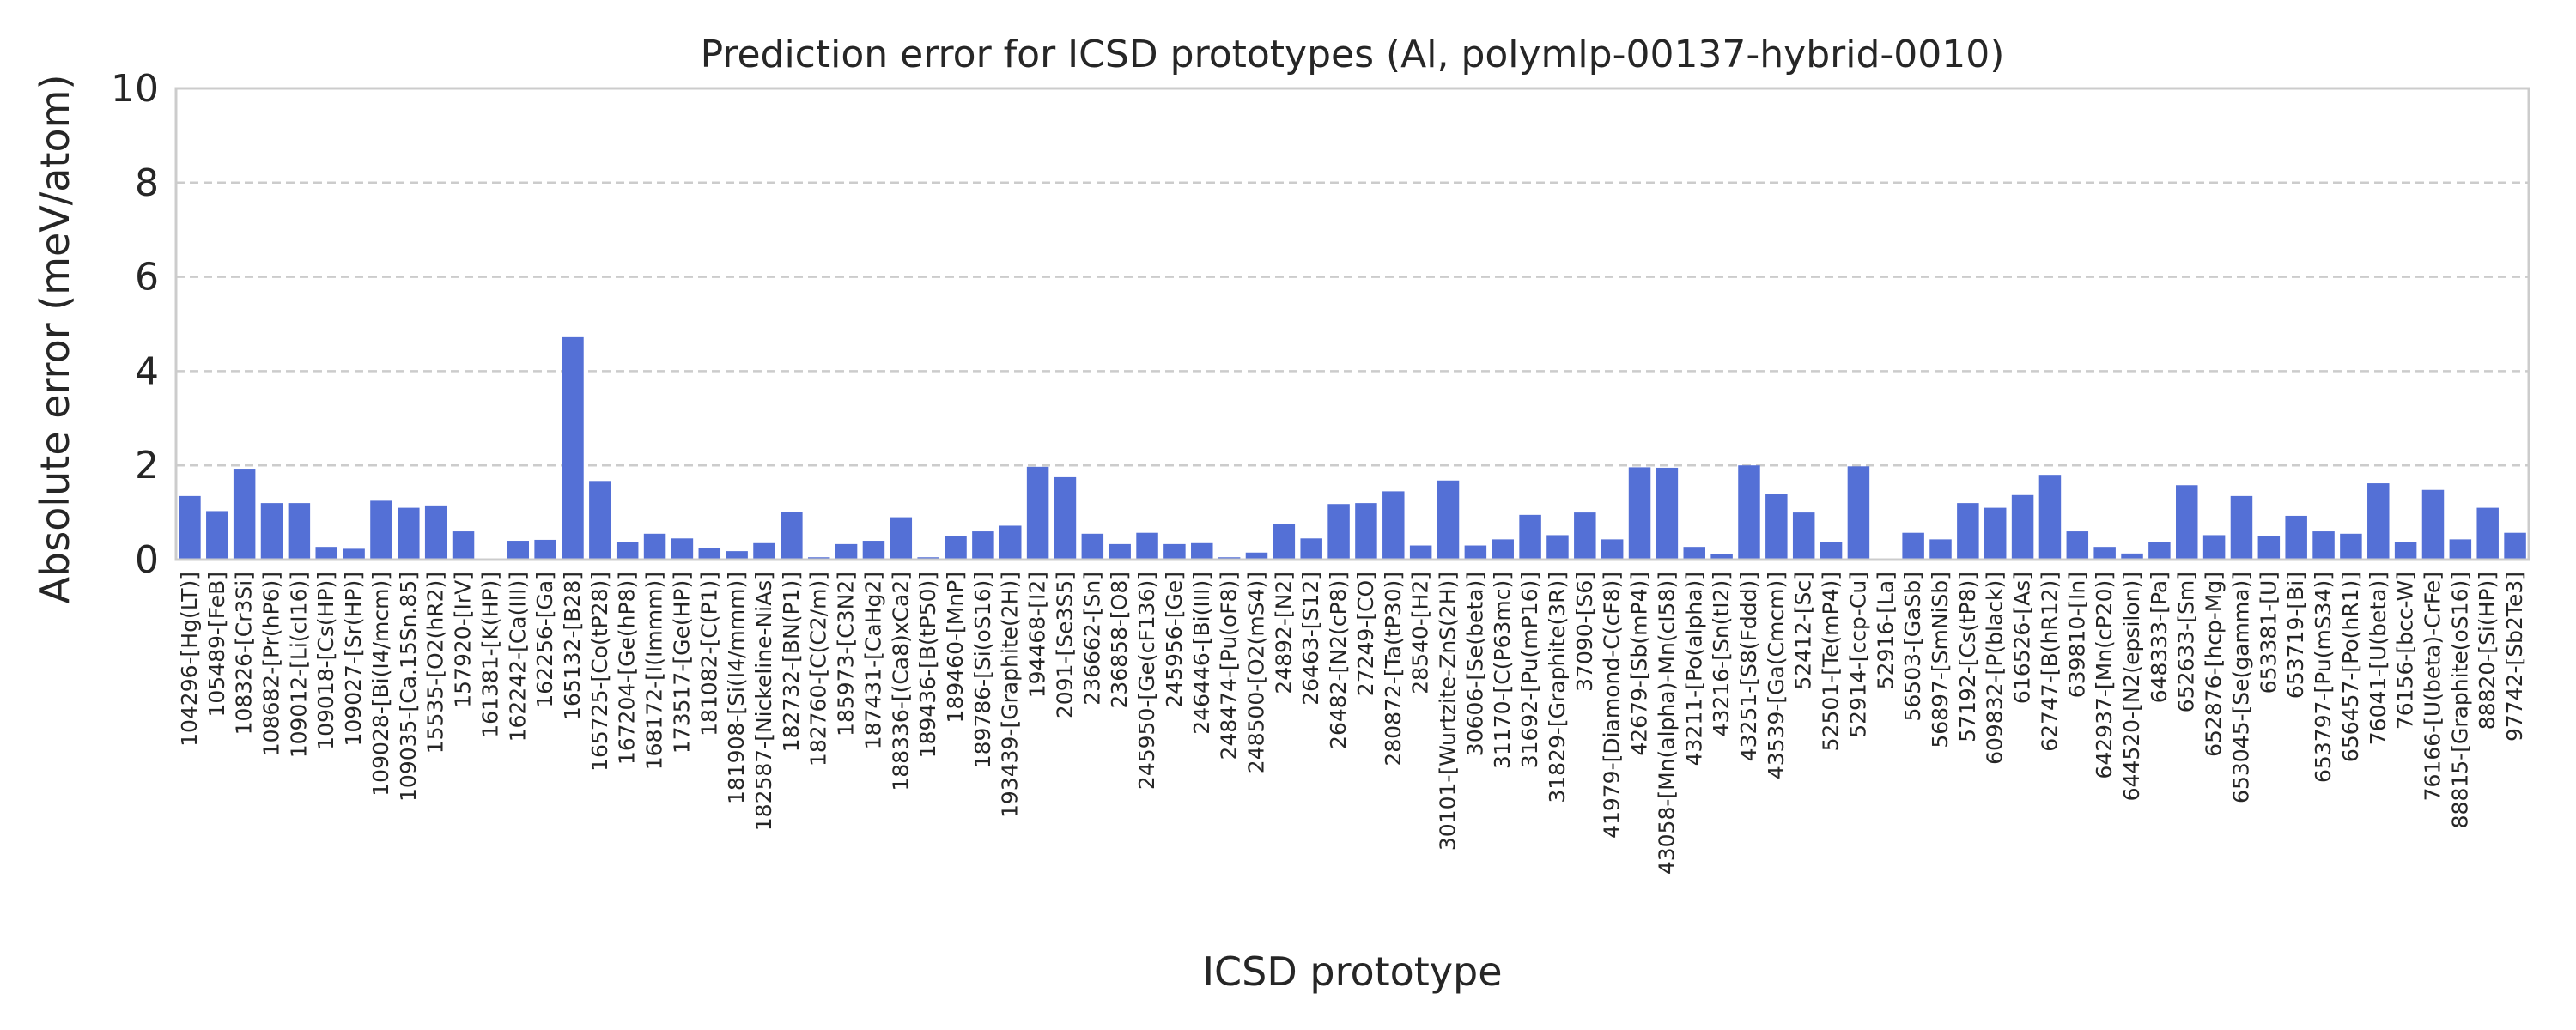  Describe the element at coordinates (627, 668) in the screenshot. I see `x-tick-label: 167204-[Ge(hP8)]` at that location.